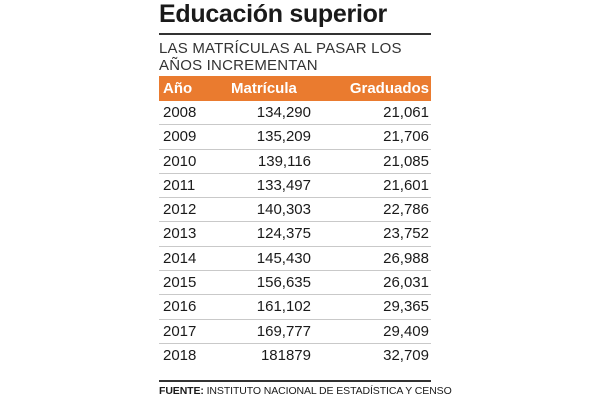 This screenshot has height=400, width=591. Describe the element at coordinates (284, 161) in the screenshot. I see `cell-enrollment: 139,116` at that location.